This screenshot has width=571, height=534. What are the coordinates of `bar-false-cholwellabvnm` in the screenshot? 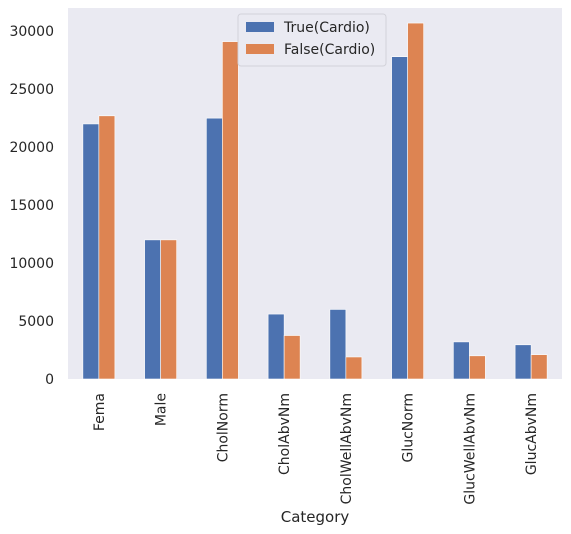 It's located at (354, 368).